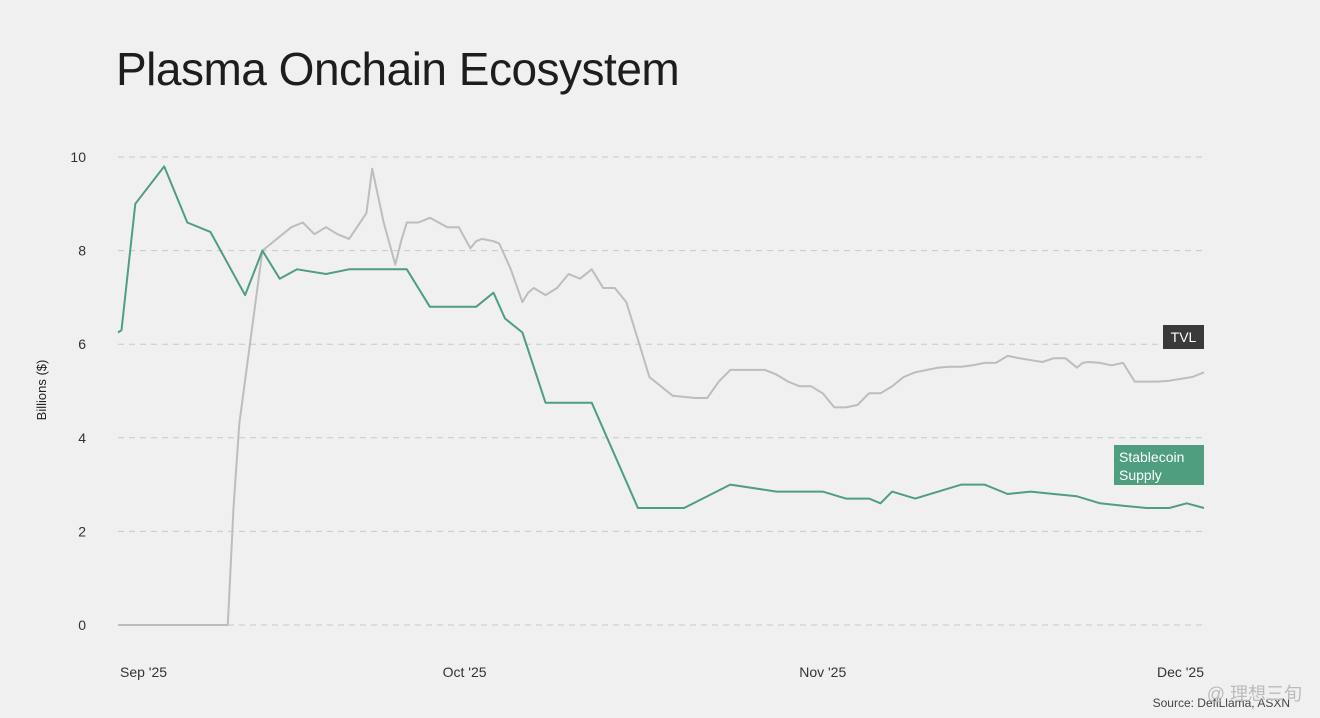 This screenshot has width=1320, height=718. I want to click on y-axis-label: Billions ($), so click(41, 390).